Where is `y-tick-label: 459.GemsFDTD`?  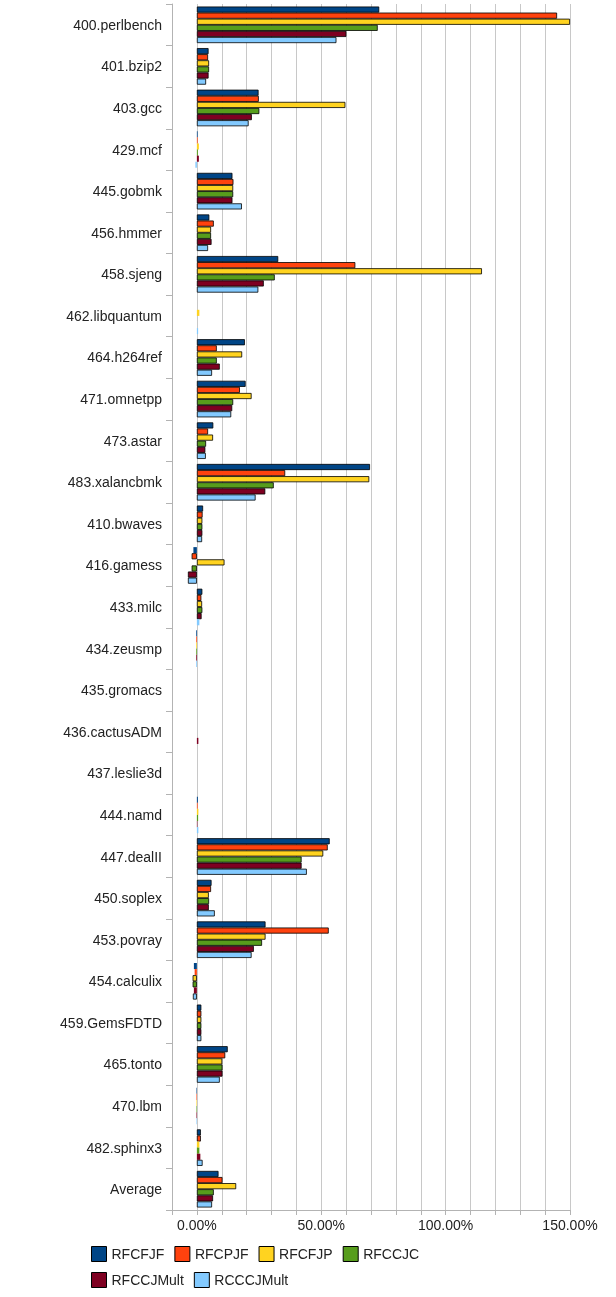 y-tick-label: 459.GemsFDTD is located at coordinates (111, 1022).